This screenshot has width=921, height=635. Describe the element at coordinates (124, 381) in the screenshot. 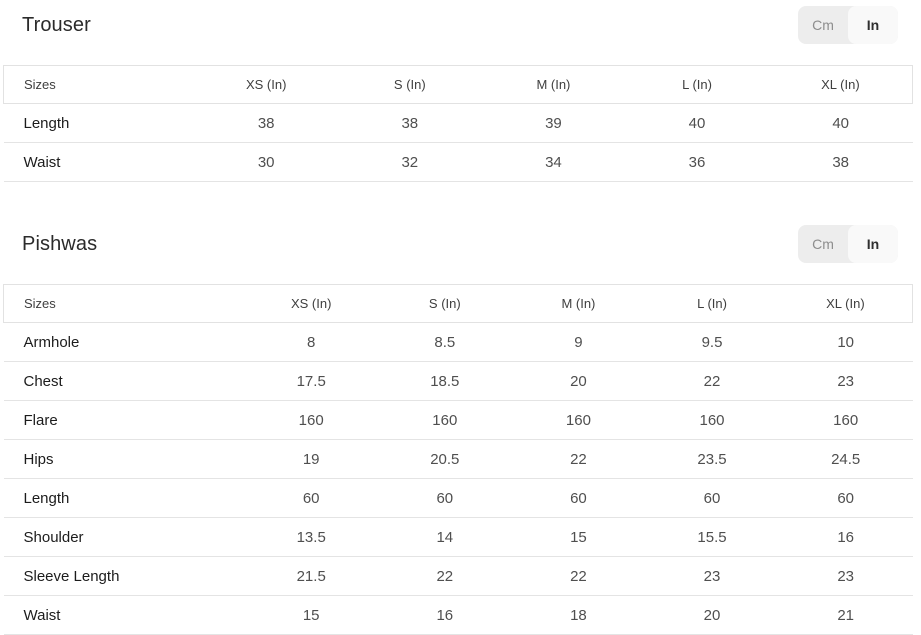

I see `row-label: Chest` at that location.